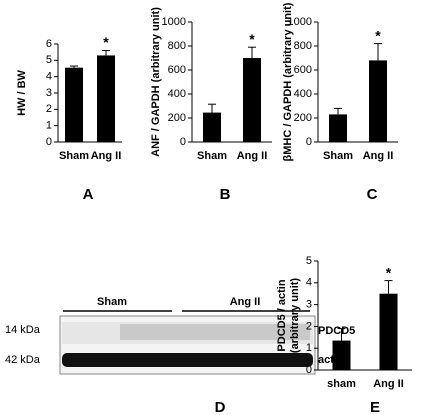 This screenshot has height=415, width=430. I want to click on group-label: Sham, so click(112, 302).